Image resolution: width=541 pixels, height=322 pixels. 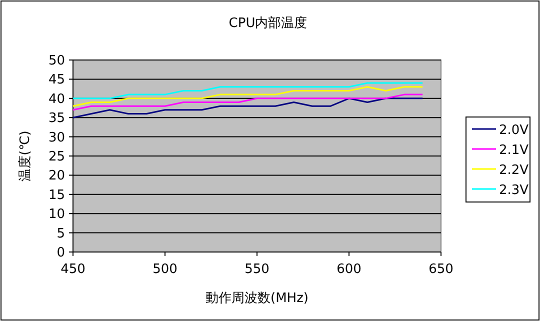 What do you see at coordinates (56, 176) in the screenshot?
I see `y-tick-label: 20` at bounding box center [56, 176].